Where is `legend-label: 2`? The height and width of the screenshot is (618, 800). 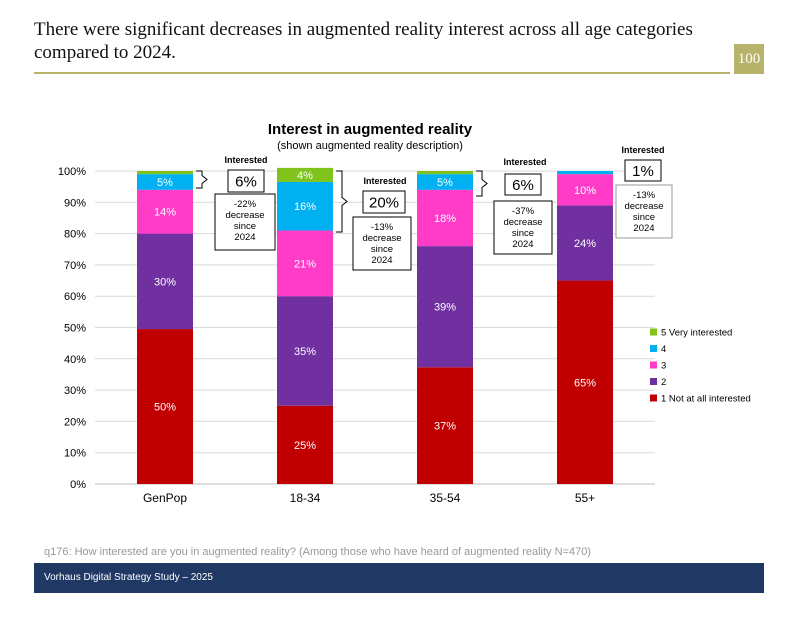 legend-label: 2 is located at coordinates (663, 382).